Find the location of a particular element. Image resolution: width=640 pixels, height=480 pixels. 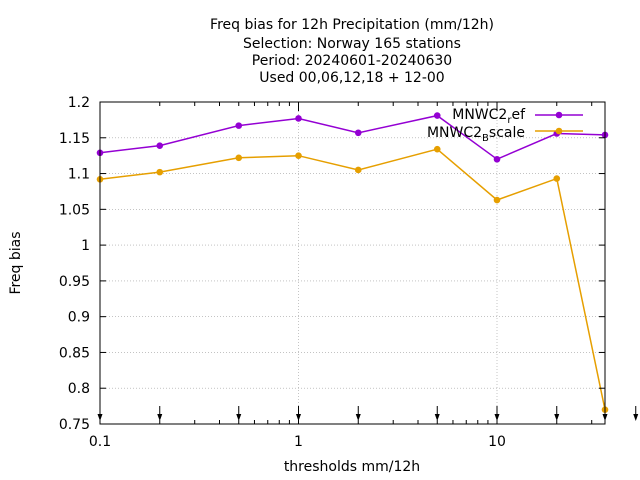

y-tick-label: 1 is located at coordinates (85, 246).